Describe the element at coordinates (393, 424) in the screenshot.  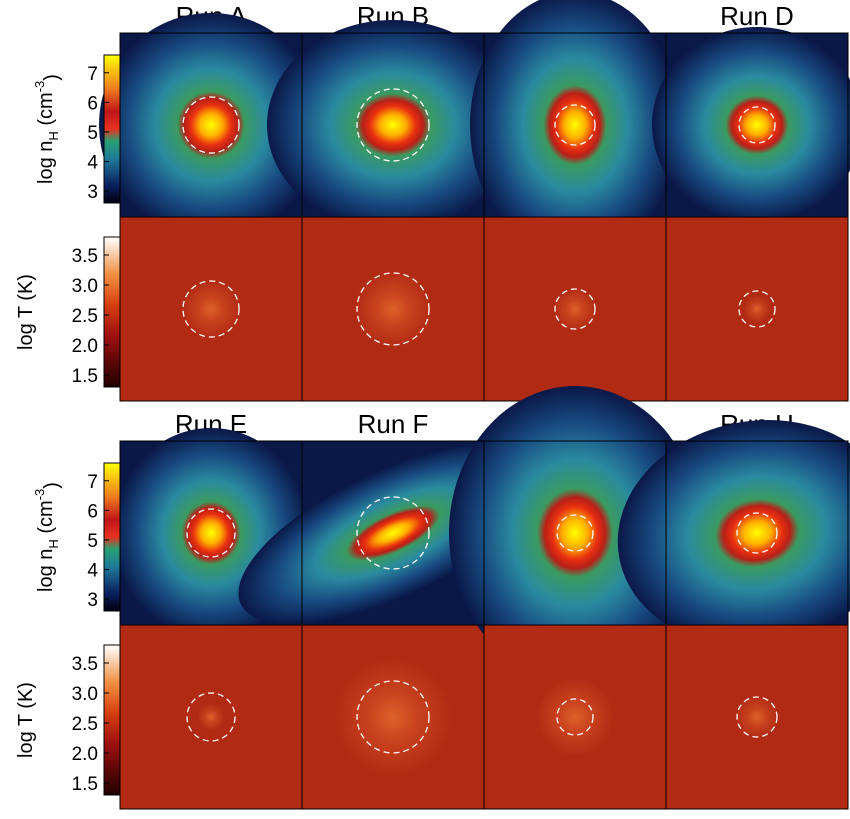
I see `run-title: Run F` at that location.